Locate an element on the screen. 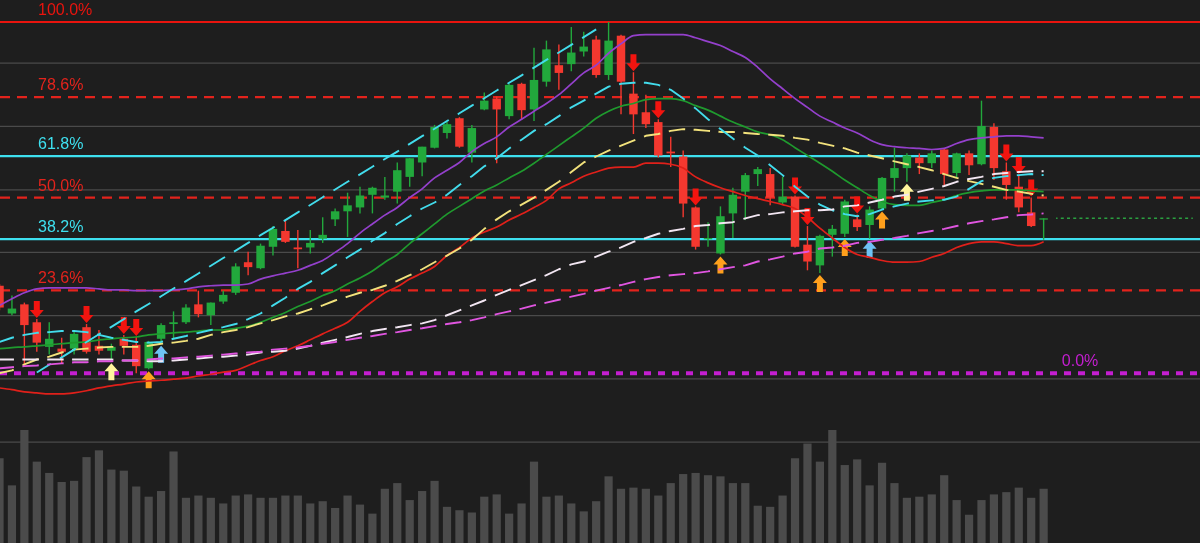  ref-line-label: 0.0% is located at coordinates (1080, 361).